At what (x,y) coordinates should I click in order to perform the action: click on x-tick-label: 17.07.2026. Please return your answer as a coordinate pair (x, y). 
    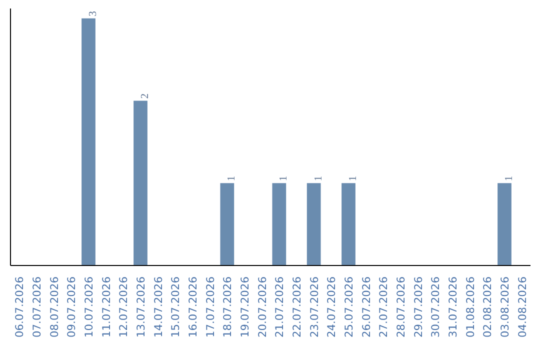
    Looking at the image, I should click on (210, 307).